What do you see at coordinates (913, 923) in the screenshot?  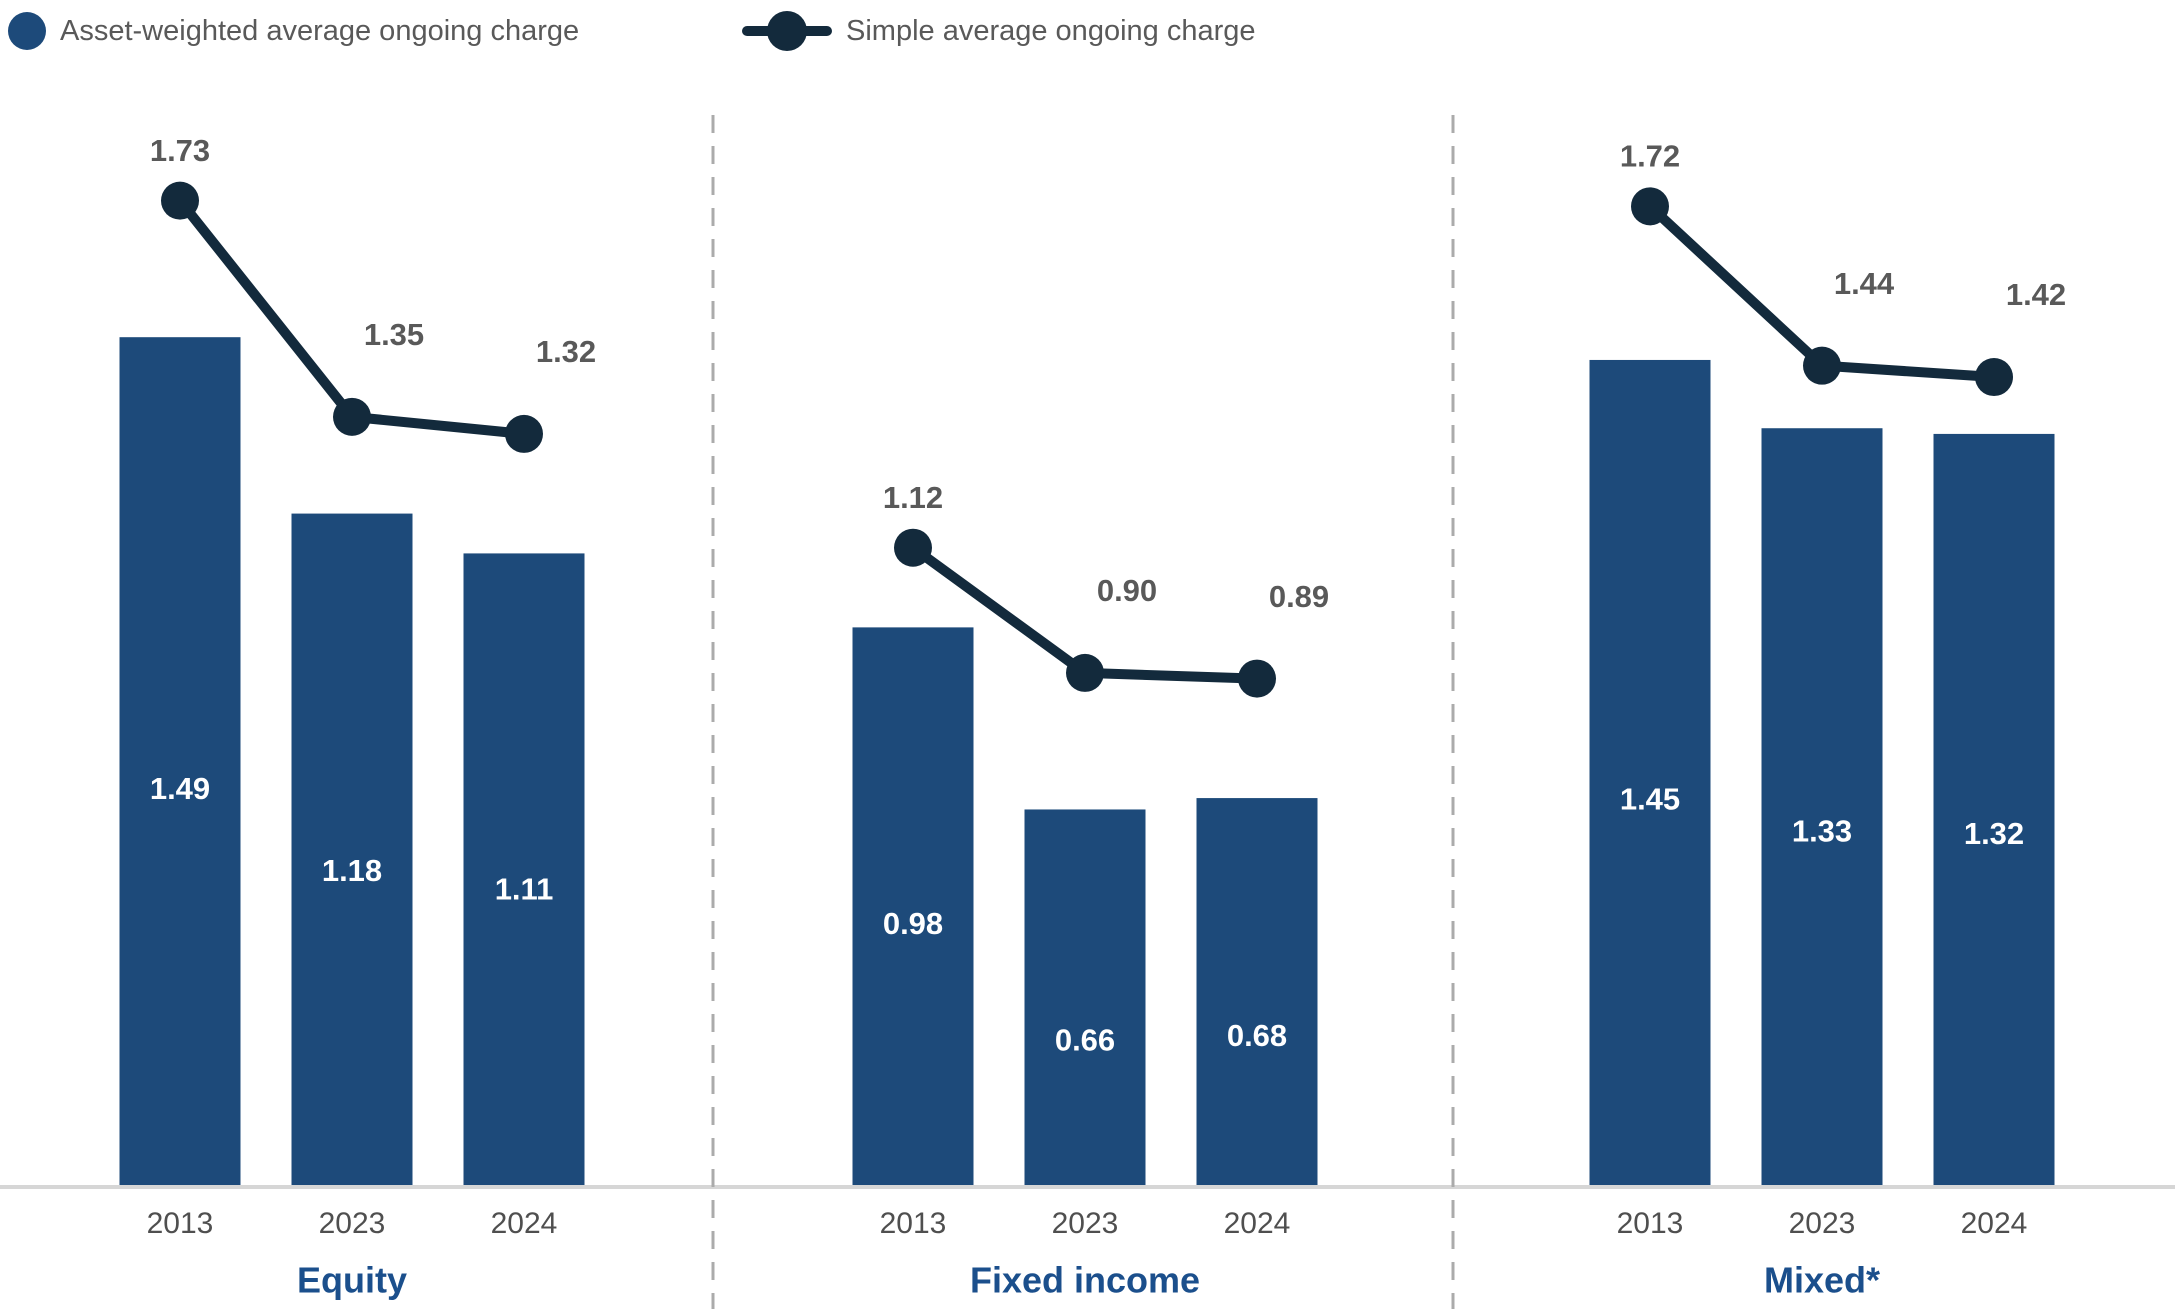 I see `bar-value-label-fixed-income-2013: 0.98` at bounding box center [913, 923].